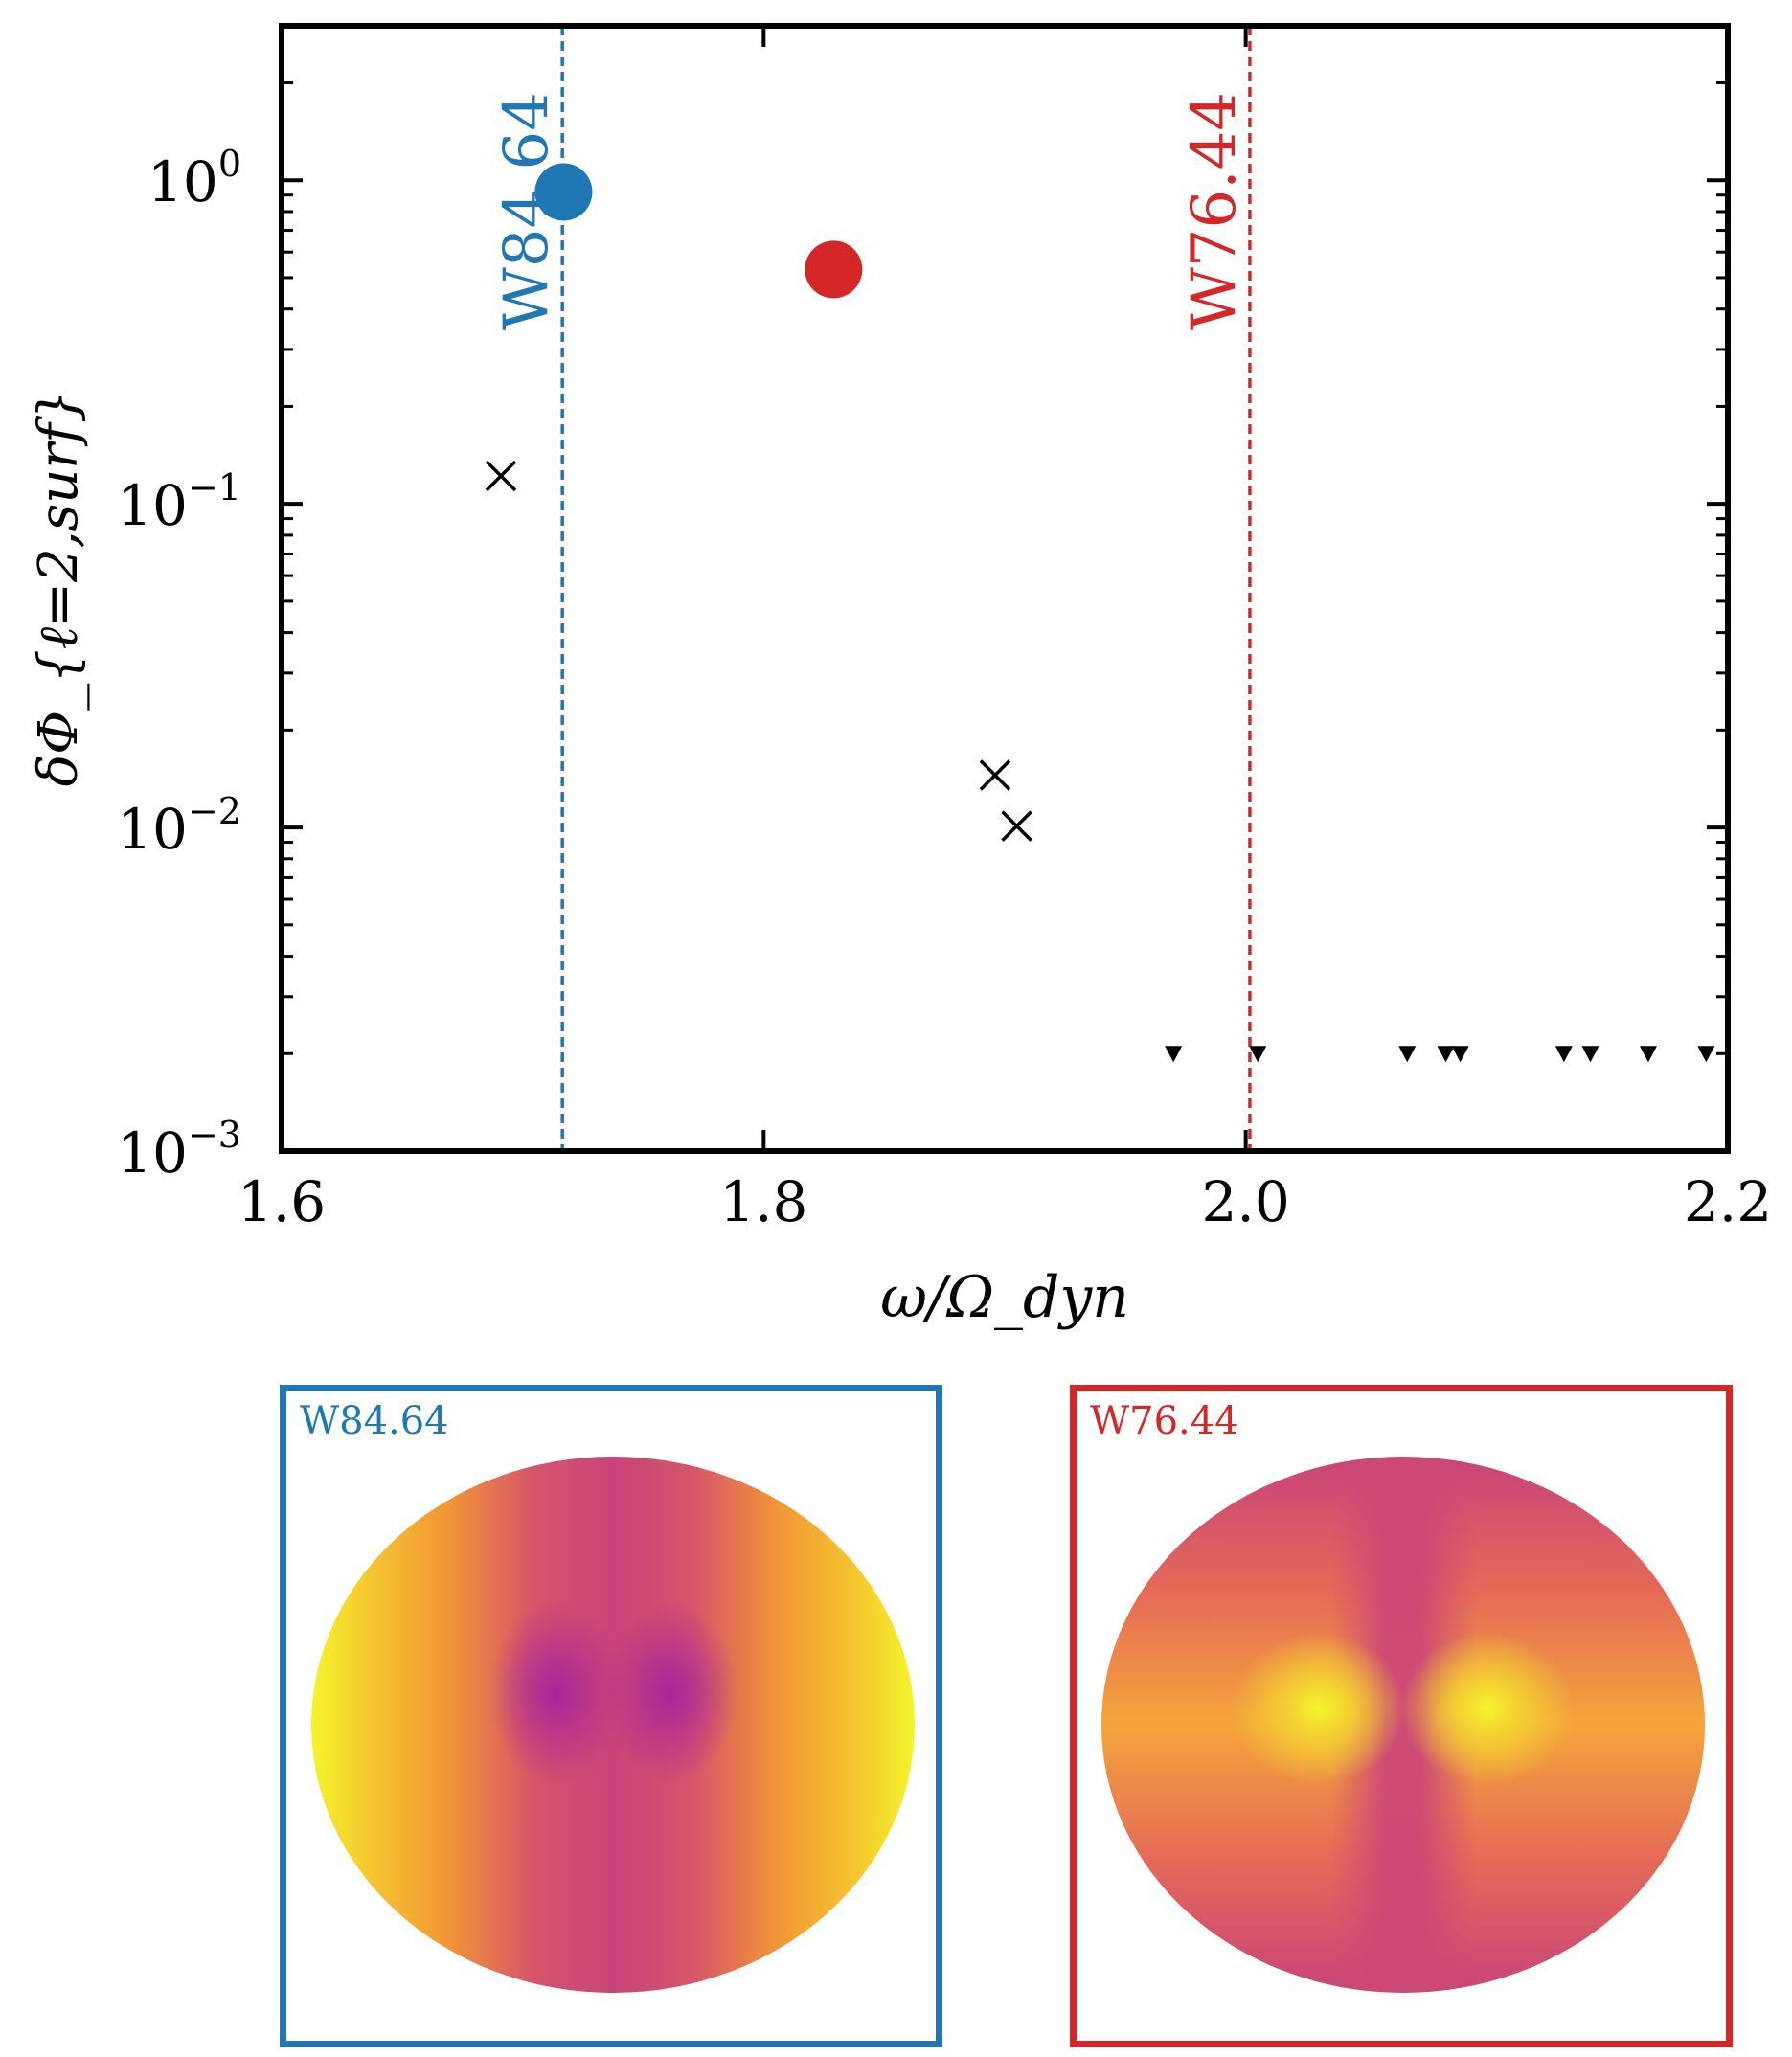  What do you see at coordinates (1403, 1725) in the screenshot?
I see `mode-map-w76` at bounding box center [1403, 1725].